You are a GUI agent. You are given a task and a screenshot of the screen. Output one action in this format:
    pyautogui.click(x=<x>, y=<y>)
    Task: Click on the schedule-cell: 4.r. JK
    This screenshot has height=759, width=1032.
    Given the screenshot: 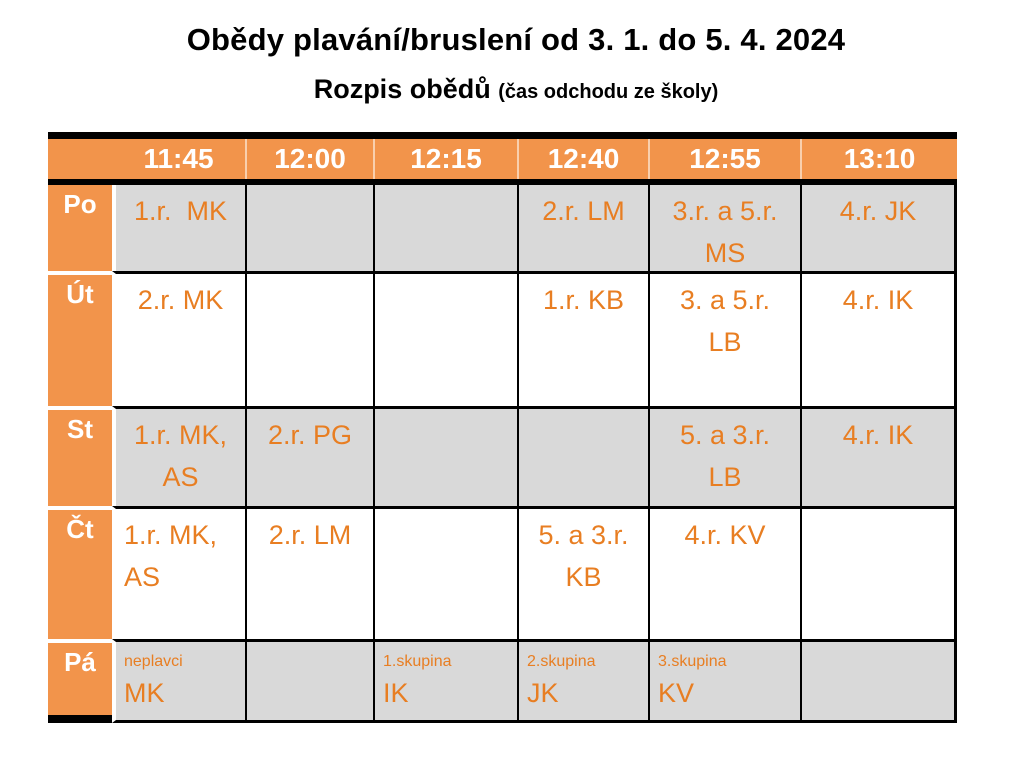 What is the action you would take?
    pyautogui.click(x=878, y=228)
    